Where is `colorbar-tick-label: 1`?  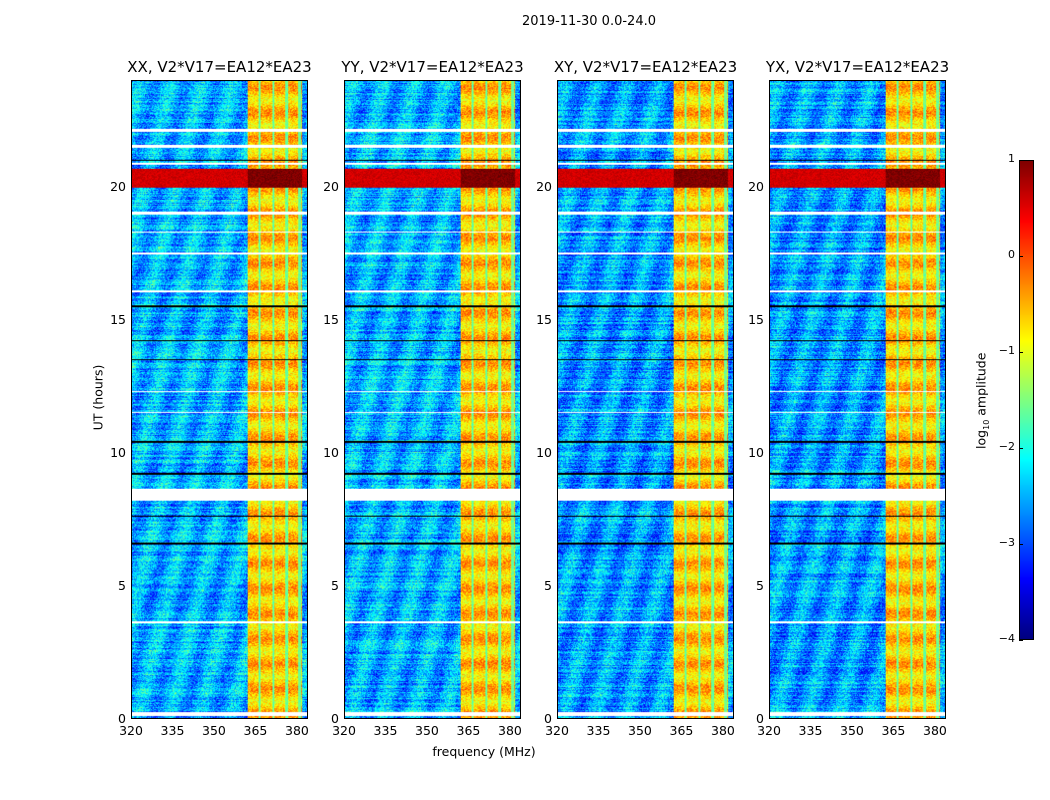
colorbar-tick-label: 1 is located at coordinates (1011, 158).